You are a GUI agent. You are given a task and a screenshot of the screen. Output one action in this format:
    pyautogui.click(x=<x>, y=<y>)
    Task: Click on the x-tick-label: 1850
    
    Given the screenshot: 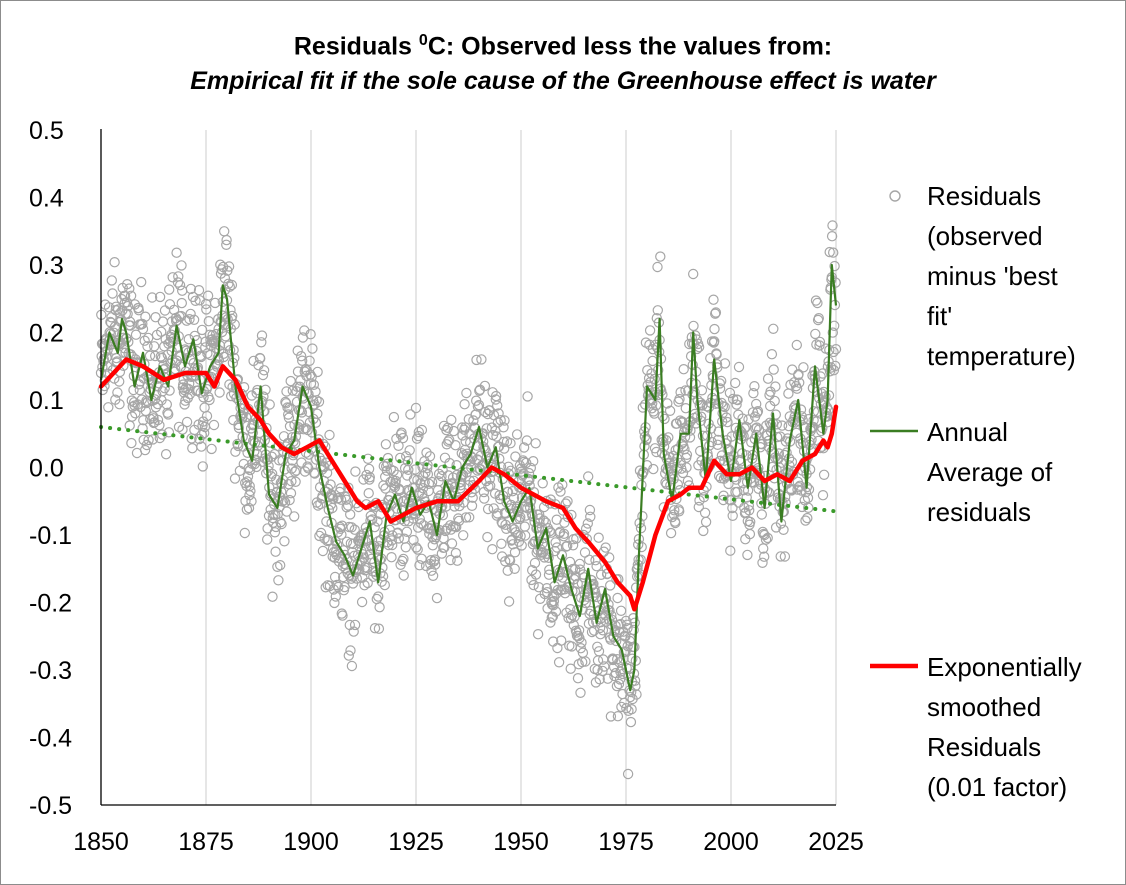 What is the action you would take?
    pyautogui.click(x=101, y=842)
    